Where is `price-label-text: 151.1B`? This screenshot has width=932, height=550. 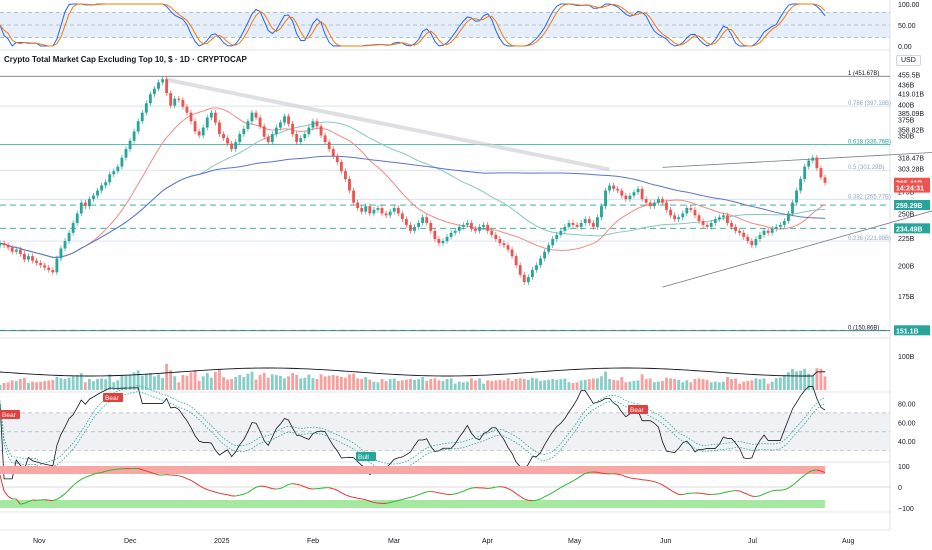 price-label-text: 151.1B is located at coordinates (907, 331).